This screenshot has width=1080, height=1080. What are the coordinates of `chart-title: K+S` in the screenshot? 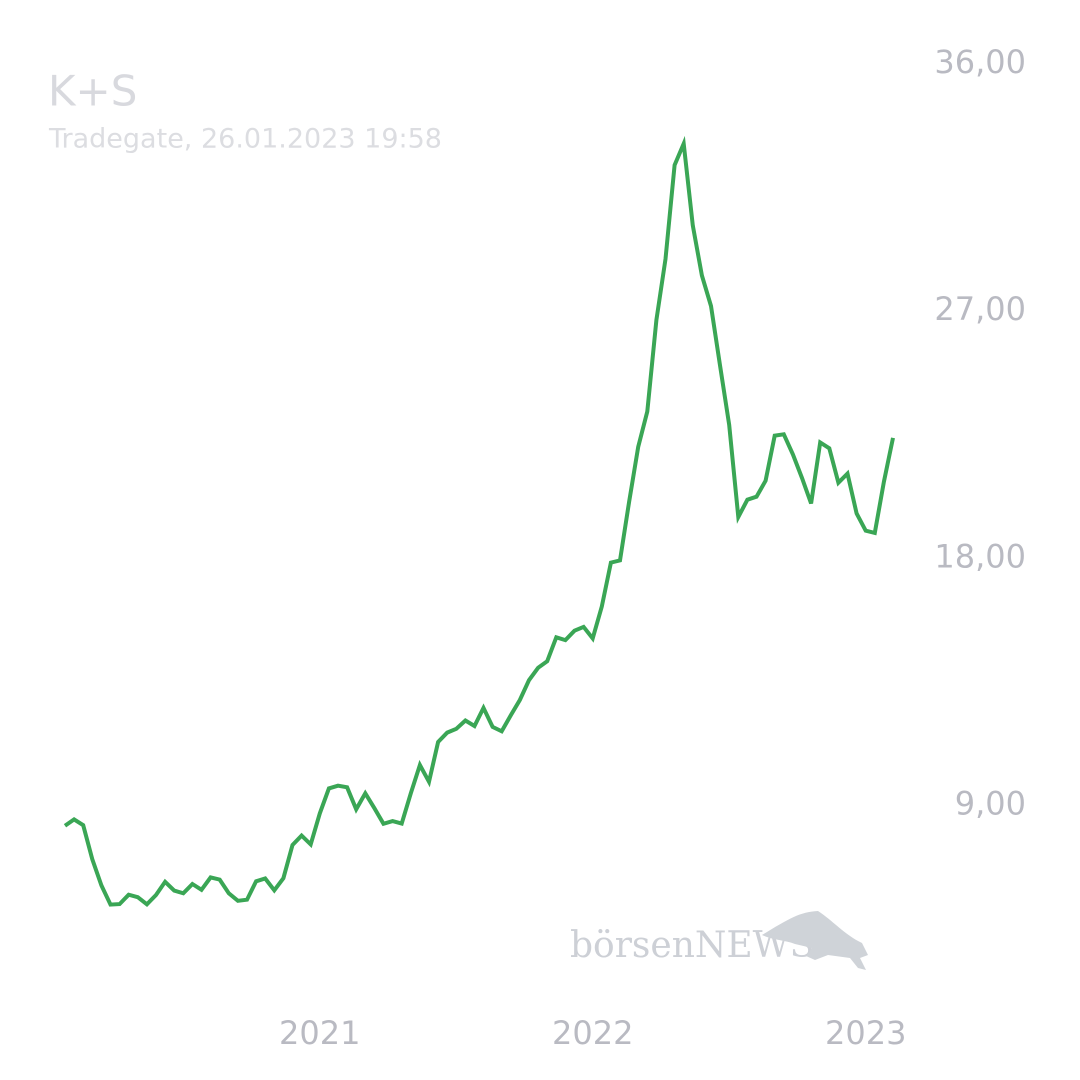 It's located at (92, 91).